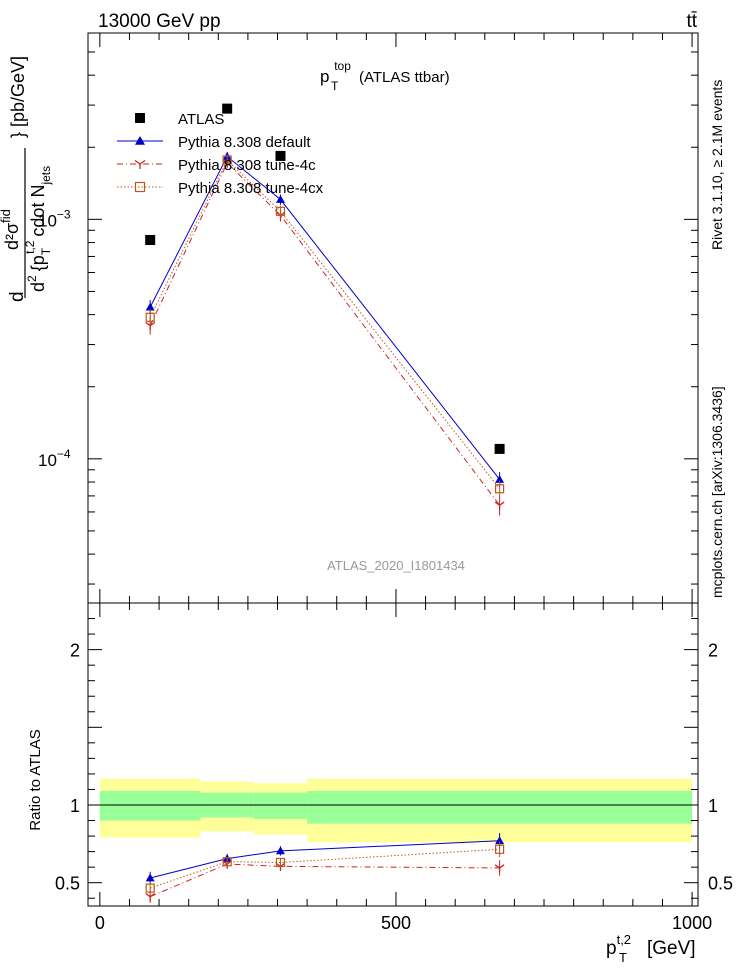 The height and width of the screenshot is (972, 746). I want to click on rivet-label: Rivet 3.1.10, ≥ 2.1M events, so click(717, 165).